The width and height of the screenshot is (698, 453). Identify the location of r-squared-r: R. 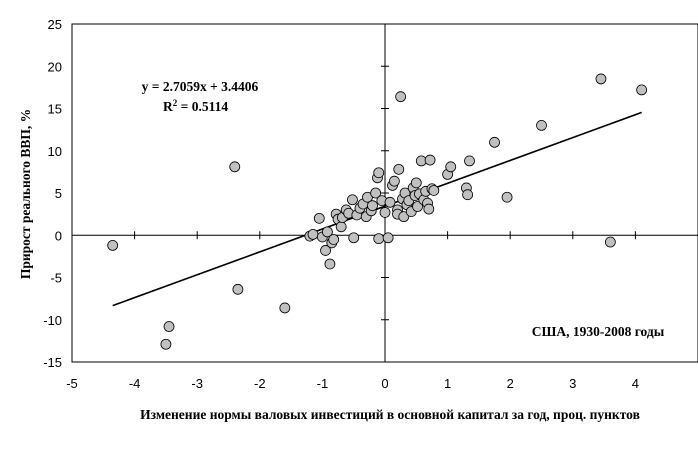
(168, 106).